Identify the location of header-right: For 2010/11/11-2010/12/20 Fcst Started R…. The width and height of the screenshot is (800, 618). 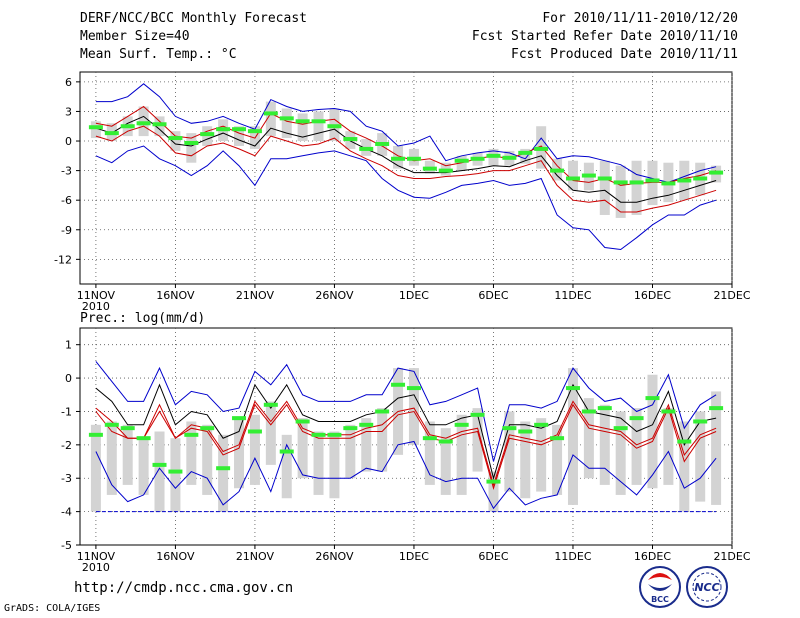
(605, 37).